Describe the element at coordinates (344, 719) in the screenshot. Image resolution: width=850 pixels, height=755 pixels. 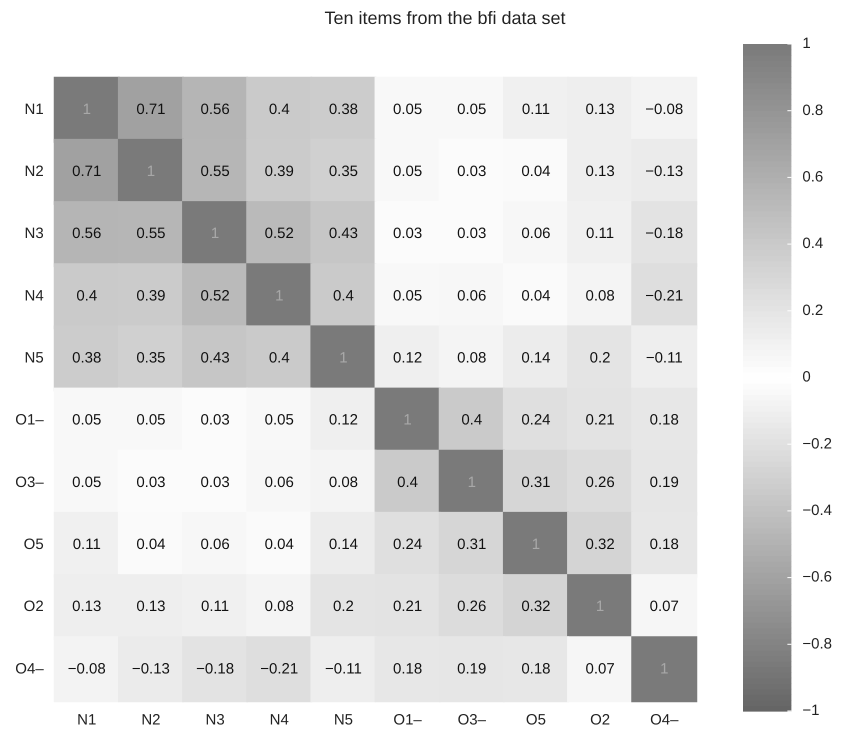
I see `x-tick-label: N5` at that location.